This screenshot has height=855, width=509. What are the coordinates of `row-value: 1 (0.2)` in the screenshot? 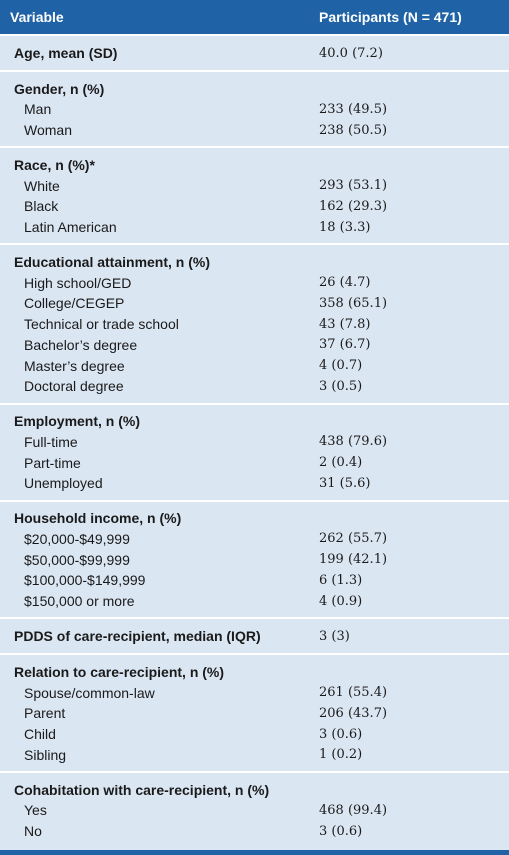 It's located at (341, 755).